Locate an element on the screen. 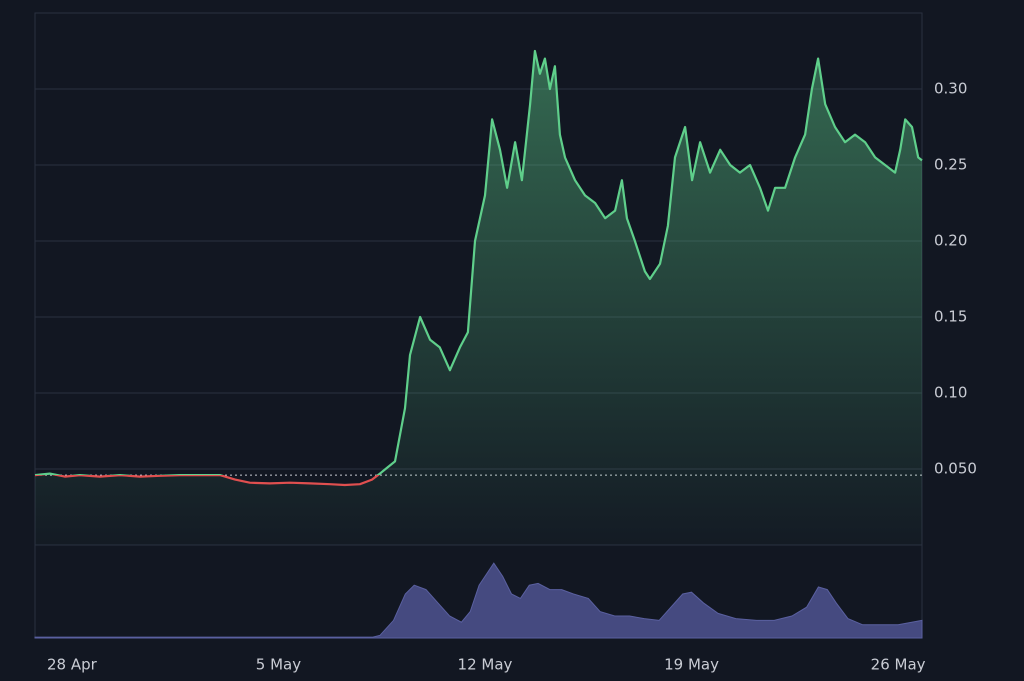 Image resolution: width=1024 pixels, height=681 pixels. x-tick-label: 5 May is located at coordinates (278, 665).